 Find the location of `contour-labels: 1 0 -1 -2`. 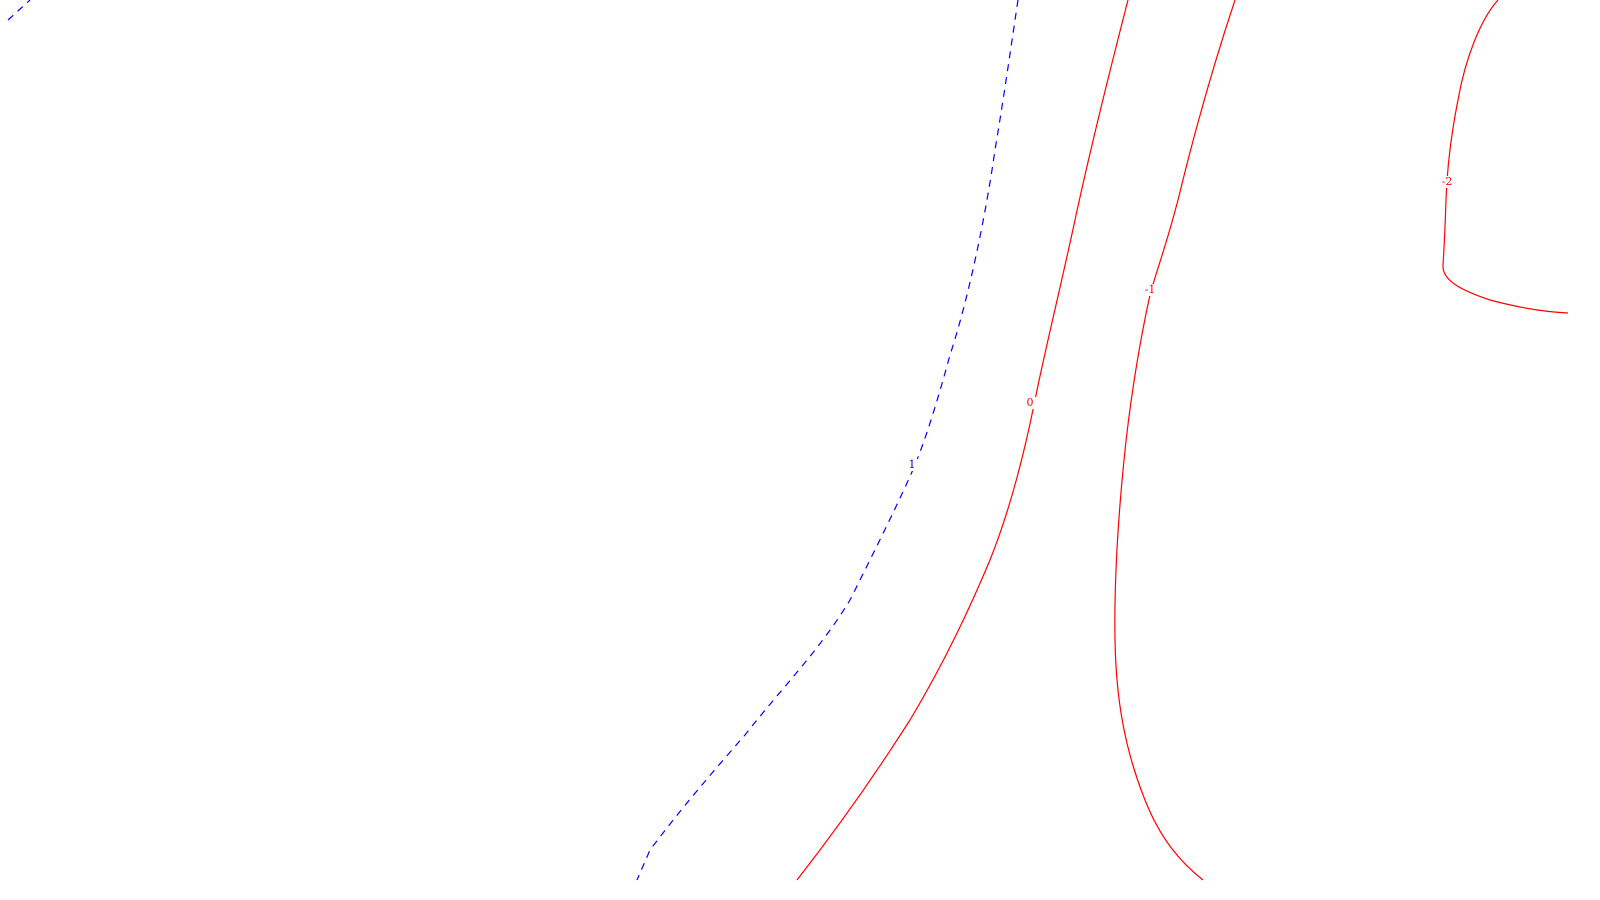

contour-labels: 1 0 -1 -2 is located at coordinates (1181, 323).